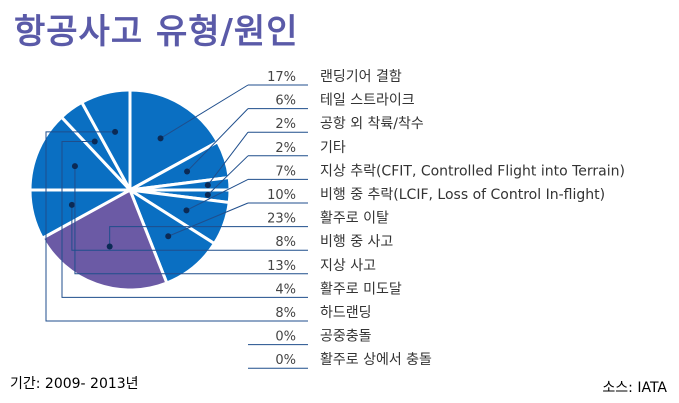 The width and height of the screenshot is (679, 403). What do you see at coordinates (285, 337) in the screenshot?
I see `pct-label-mid-air: 0%` at bounding box center [285, 337].